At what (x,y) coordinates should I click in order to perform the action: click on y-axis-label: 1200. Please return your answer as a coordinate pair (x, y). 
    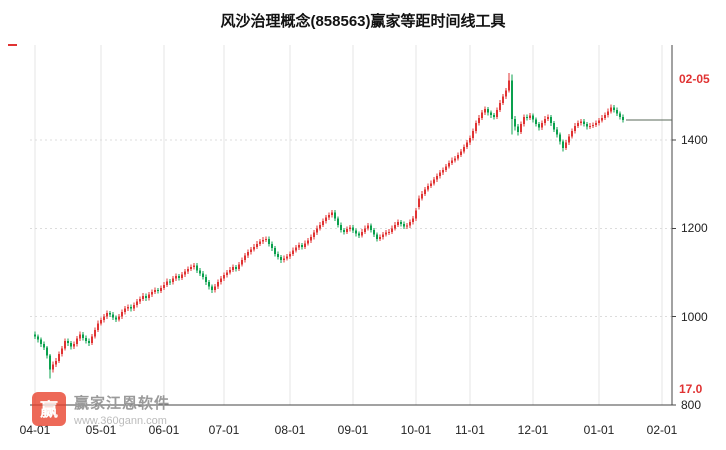
    Looking at the image, I should click on (694, 228).